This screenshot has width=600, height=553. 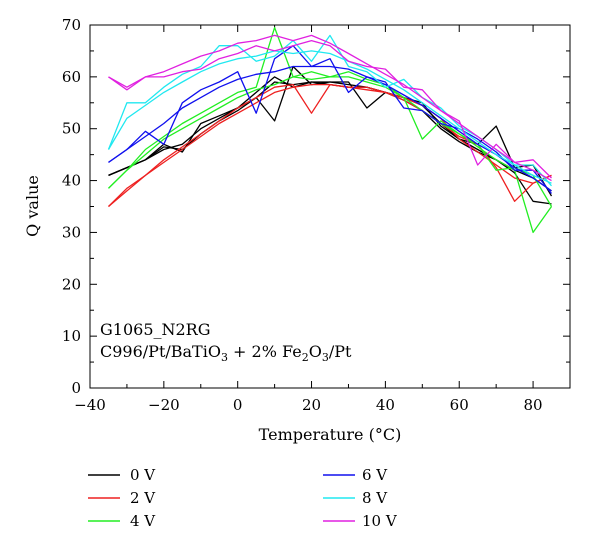 What do you see at coordinates (90, 405) in the screenshot?
I see `x-tick-label: −40` at bounding box center [90, 405].